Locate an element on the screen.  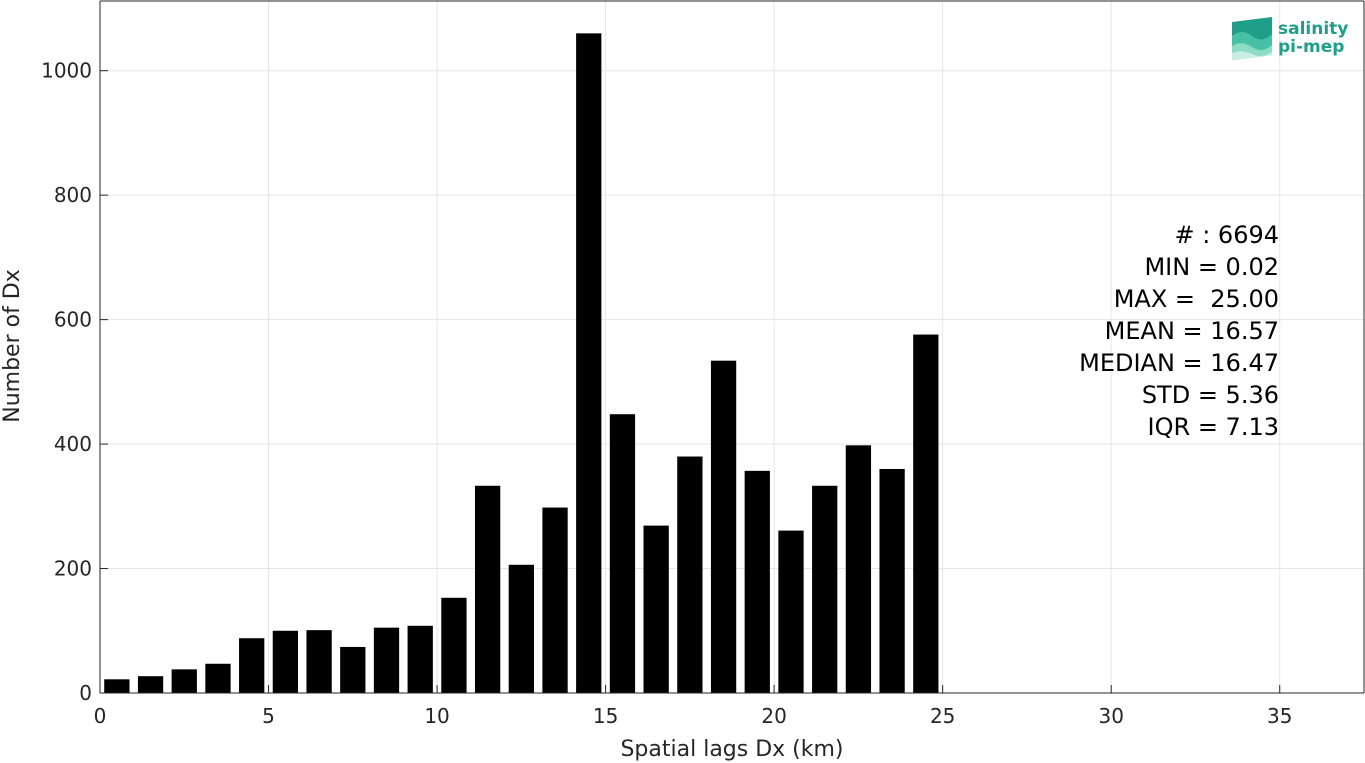
x-tick-label: 5 is located at coordinates (268, 716).